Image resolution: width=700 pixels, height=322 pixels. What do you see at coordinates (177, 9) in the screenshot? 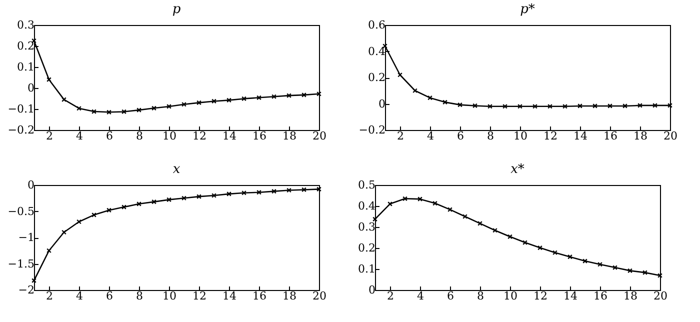
I see `chart-title: p` at bounding box center [177, 9].